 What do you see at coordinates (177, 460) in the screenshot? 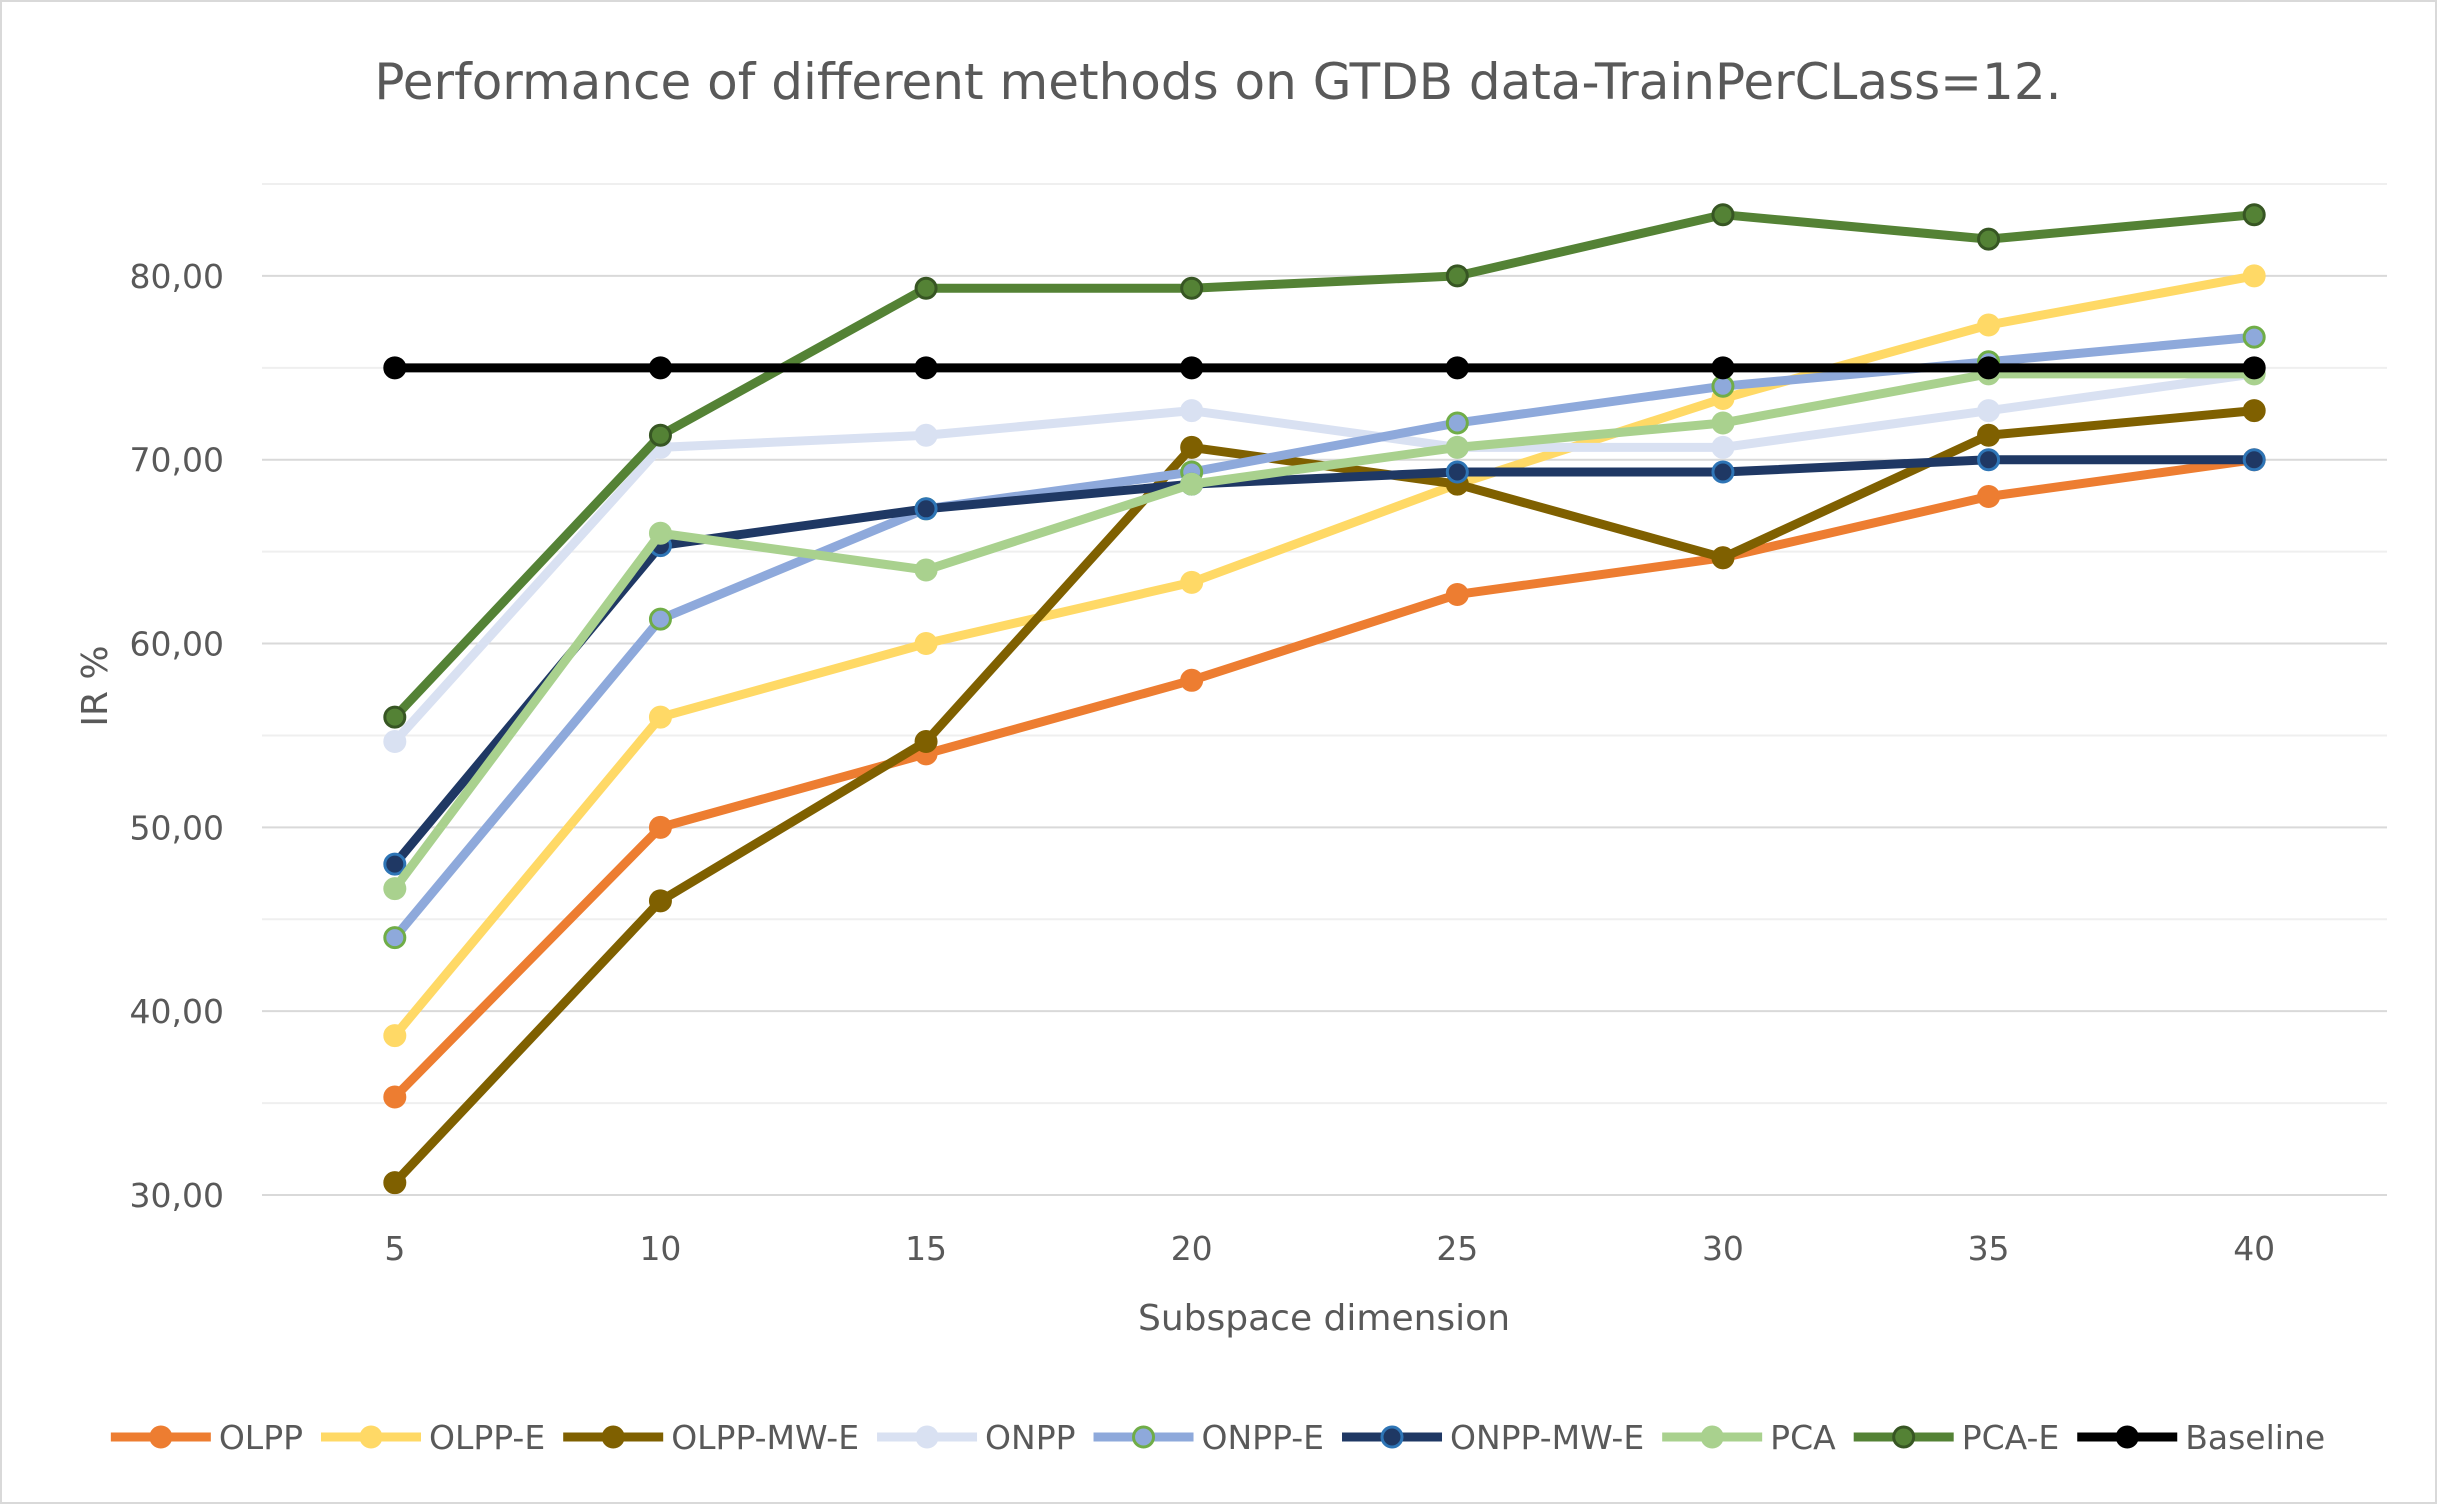
I see `y-tick-label: 70,00` at bounding box center [177, 460].